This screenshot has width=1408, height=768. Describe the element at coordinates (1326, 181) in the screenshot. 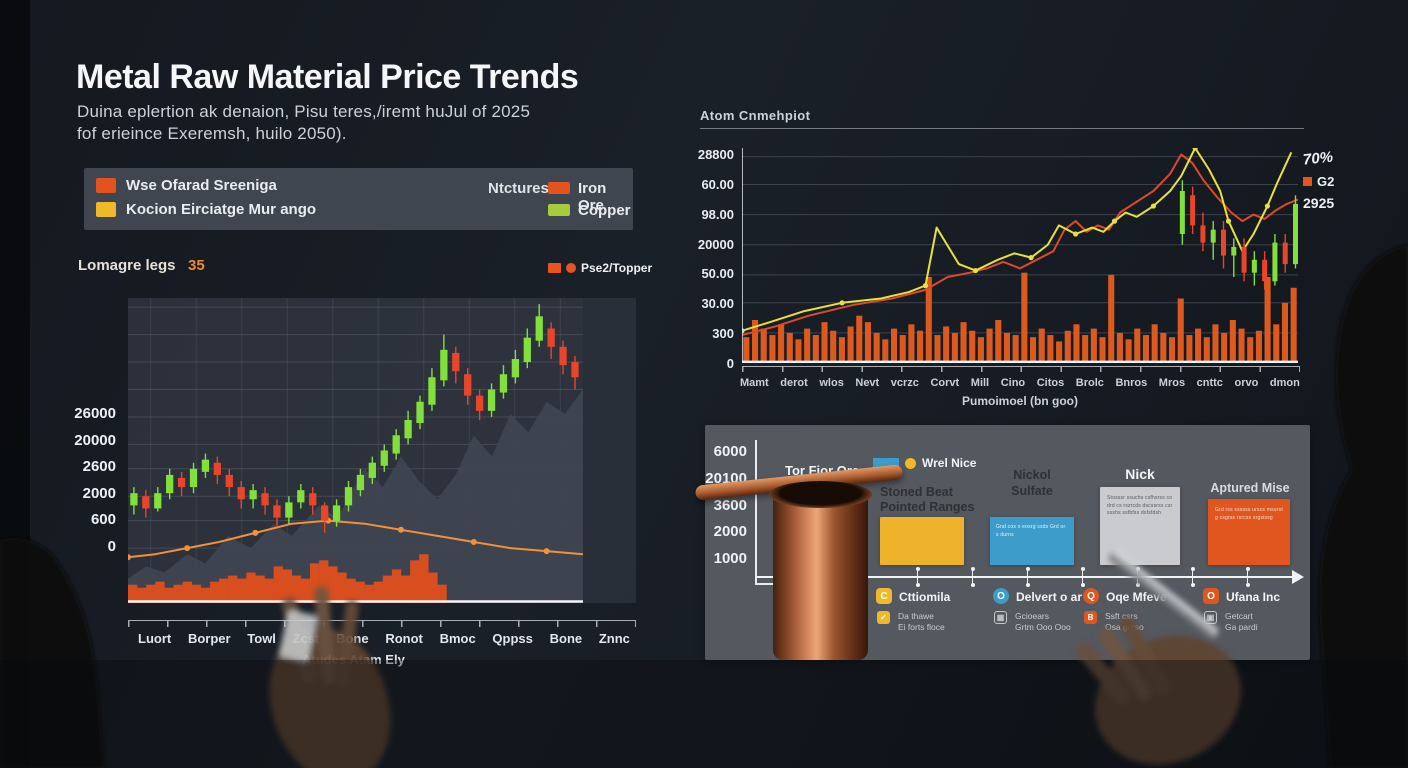

I see `annotation-tag-label: G2` at that location.